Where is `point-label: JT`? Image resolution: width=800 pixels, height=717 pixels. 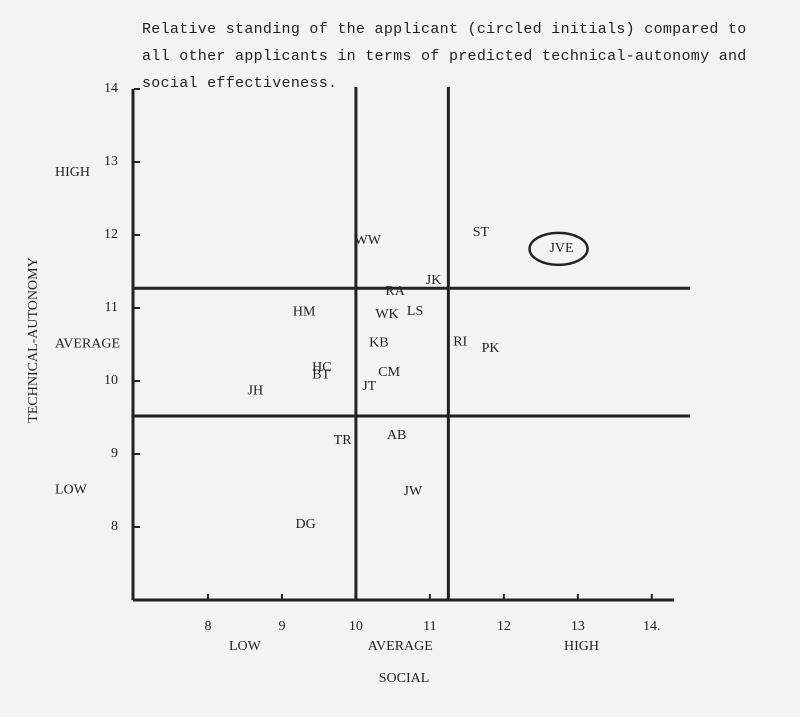 point-label: JT is located at coordinates (369, 386).